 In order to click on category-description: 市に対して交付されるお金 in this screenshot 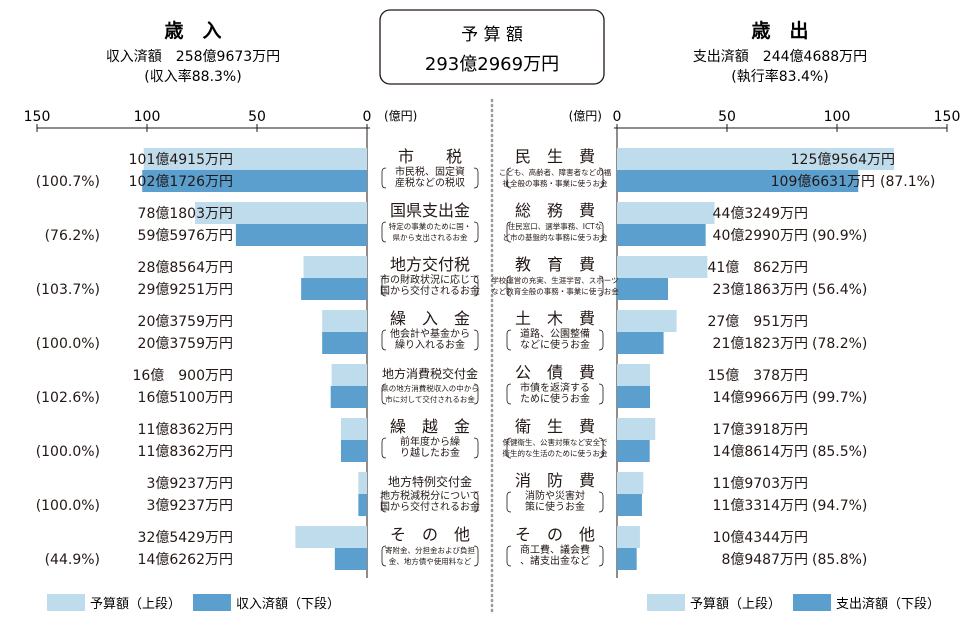, I will do `click(430, 399)`.